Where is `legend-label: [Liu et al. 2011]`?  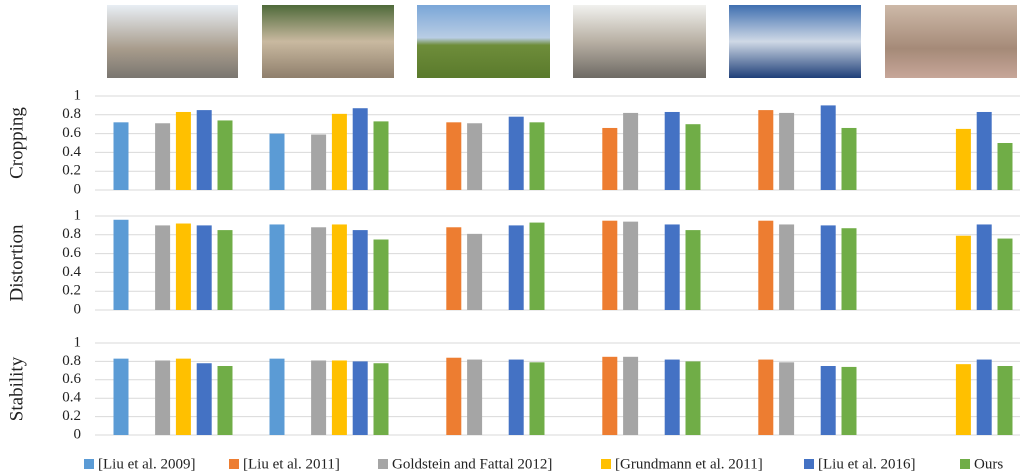 legend-label: [Liu et al. 2011] is located at coordinates (291, 464).